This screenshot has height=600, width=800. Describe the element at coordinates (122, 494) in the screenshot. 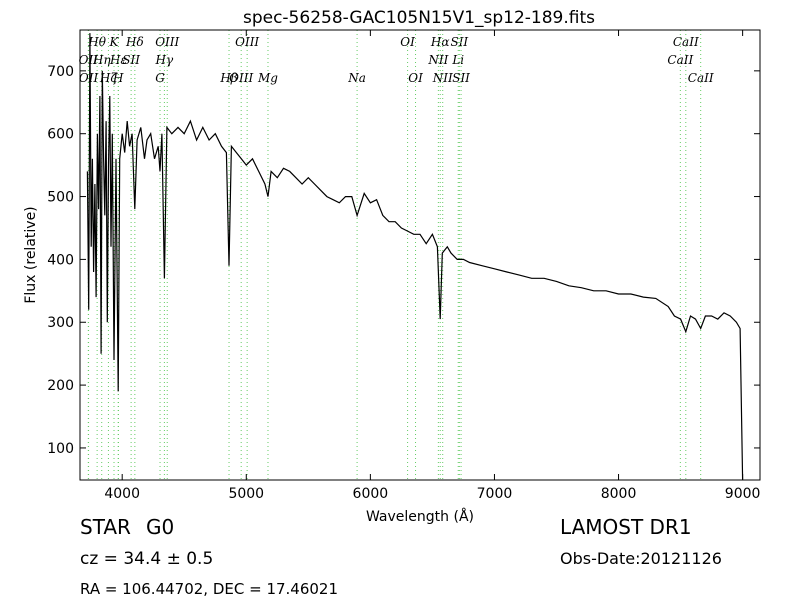

I see `x-tick-label: 4000` at that location.